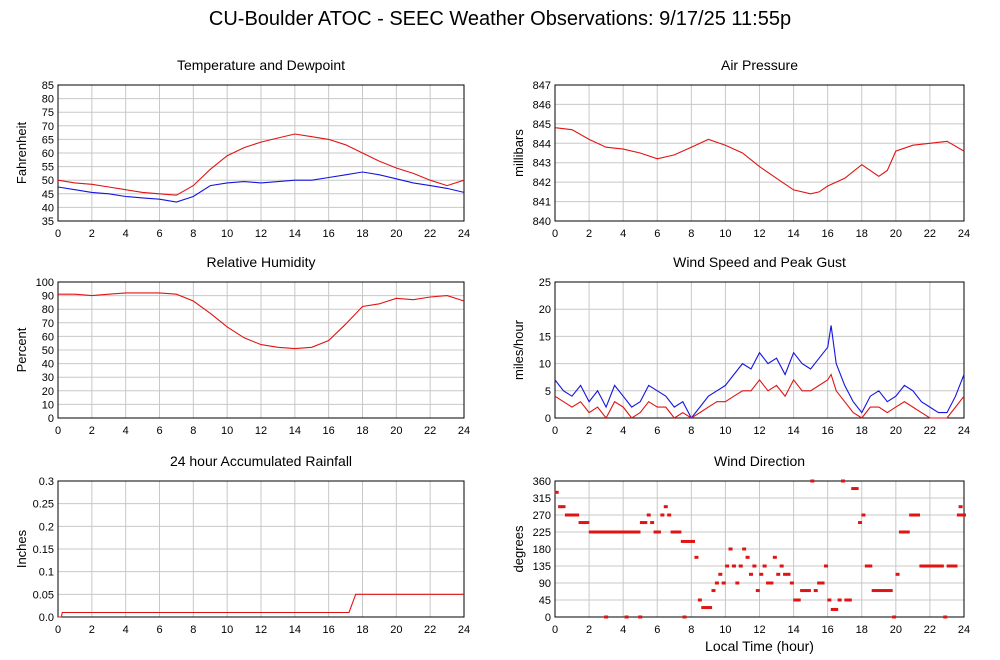 The height and width of the screenshot is (660, 1000). I want to click on y-tick-label: 90, so click(545, 584).